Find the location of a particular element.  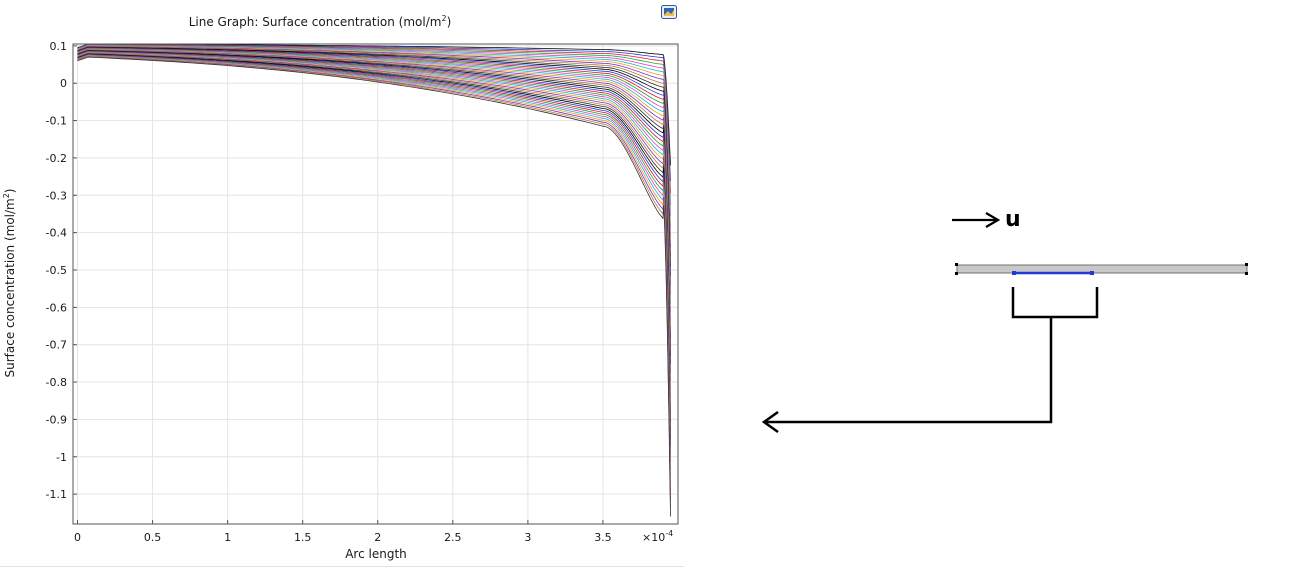

x-tick-label: 2.5 is located at coordinates (453, 537).